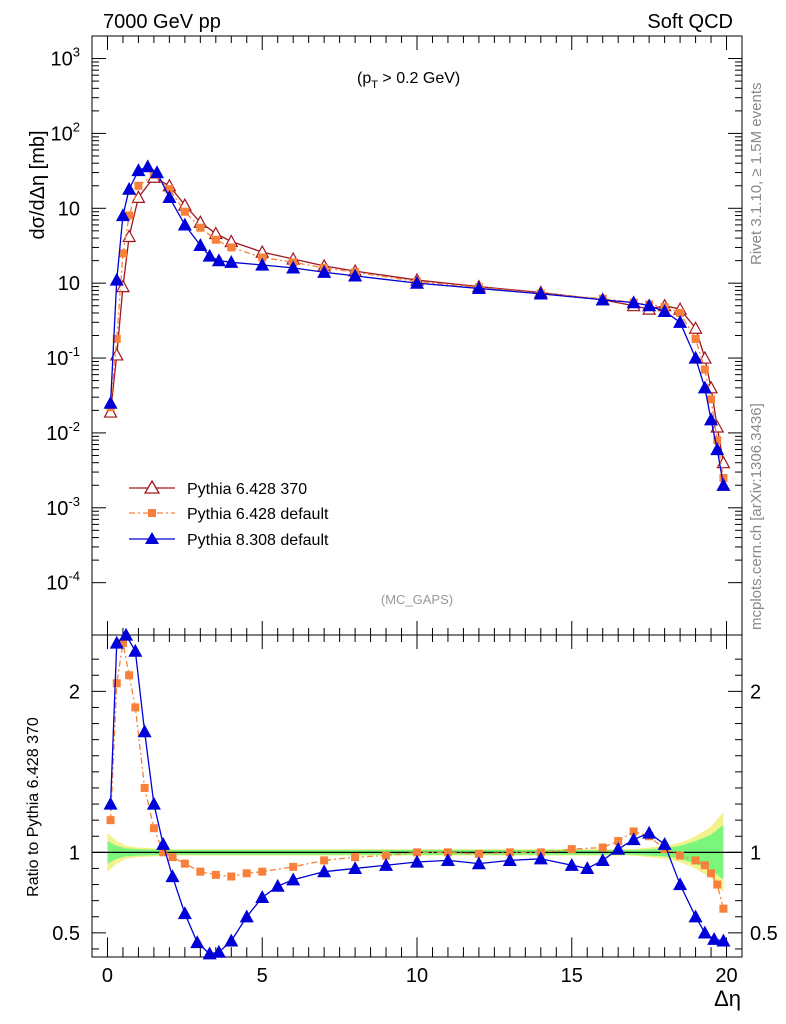  What do you see at coordinates (690, 22) in the screenshot?
I see `header-right: Soft QCD` at bounding box center [690, 22].